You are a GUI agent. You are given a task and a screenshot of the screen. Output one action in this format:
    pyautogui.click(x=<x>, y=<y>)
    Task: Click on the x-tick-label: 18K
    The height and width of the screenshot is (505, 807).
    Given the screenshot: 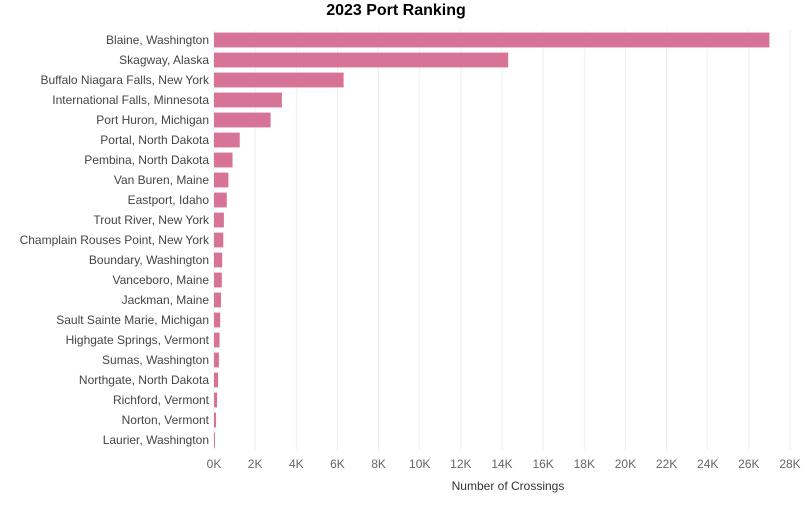 What is the action you would take?
    pyautogui.click(x=584, y=464)
    